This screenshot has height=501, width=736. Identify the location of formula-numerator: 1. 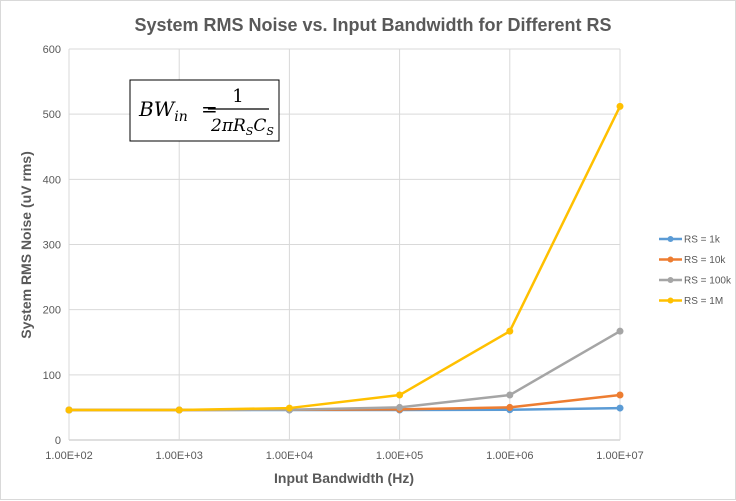
(237, 96).